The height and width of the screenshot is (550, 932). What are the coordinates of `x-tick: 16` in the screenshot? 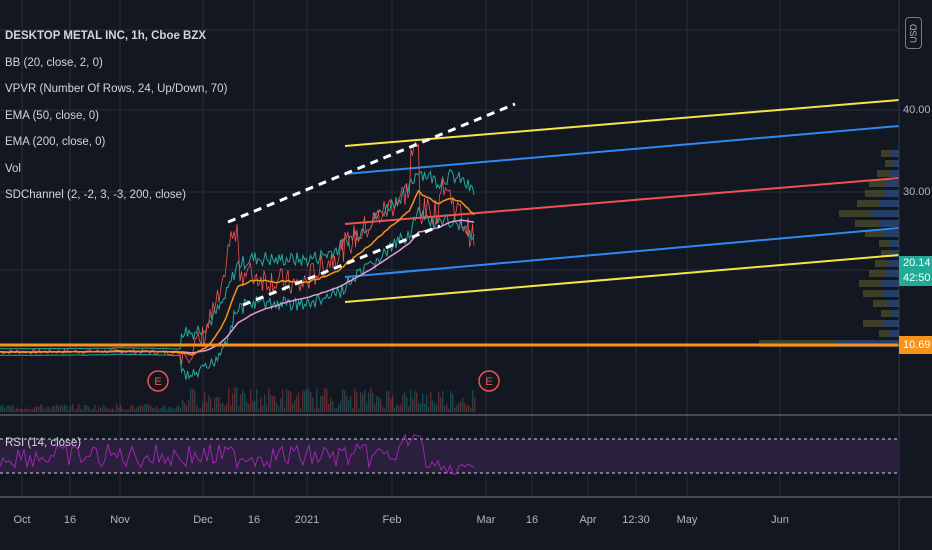 It's located at (70, 520).